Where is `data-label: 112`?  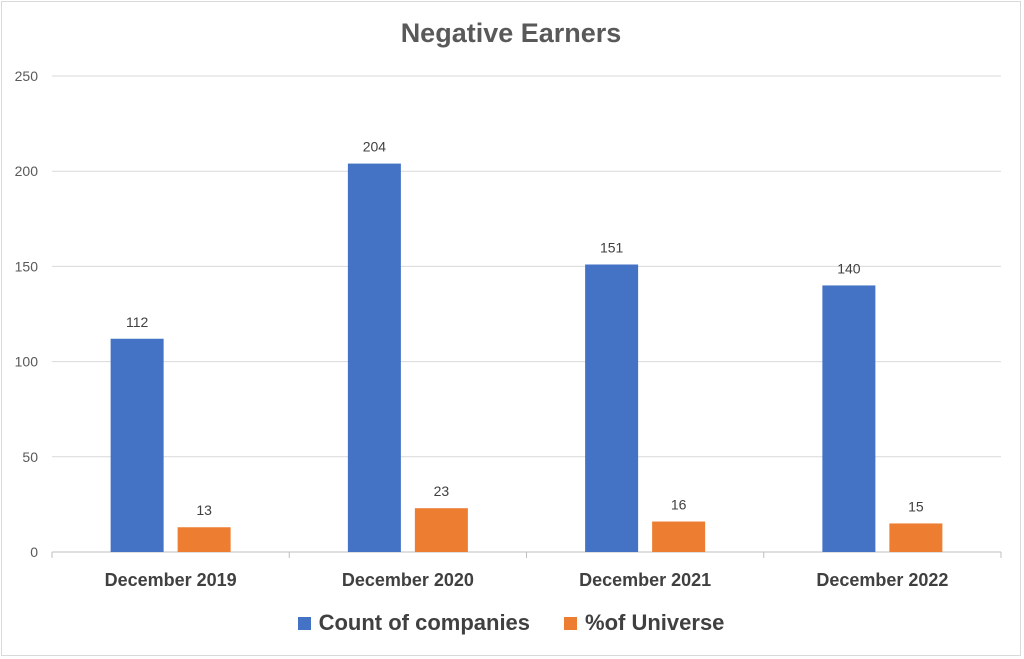
data-label: 112 is located at coordinates (137, 322).